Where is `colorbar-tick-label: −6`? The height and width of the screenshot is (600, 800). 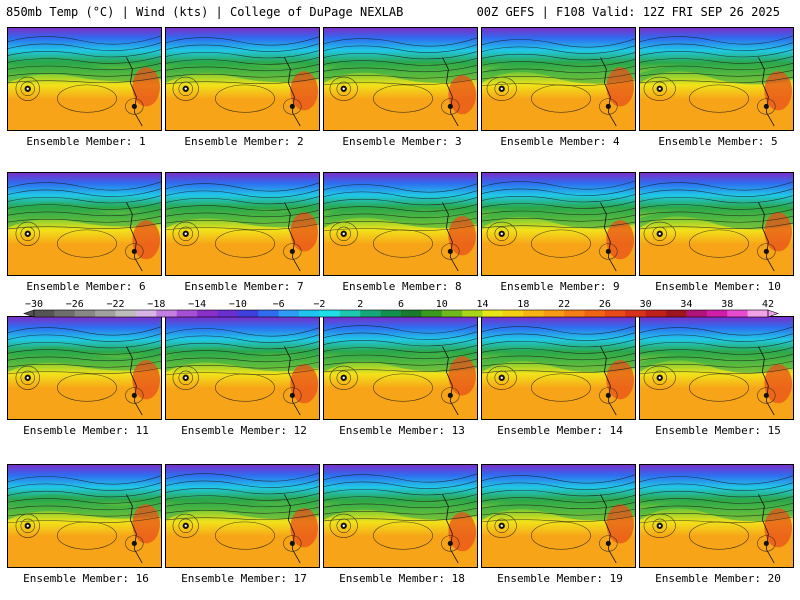
colorbar-tick-label: −6 is located at coordinates (279, 304).